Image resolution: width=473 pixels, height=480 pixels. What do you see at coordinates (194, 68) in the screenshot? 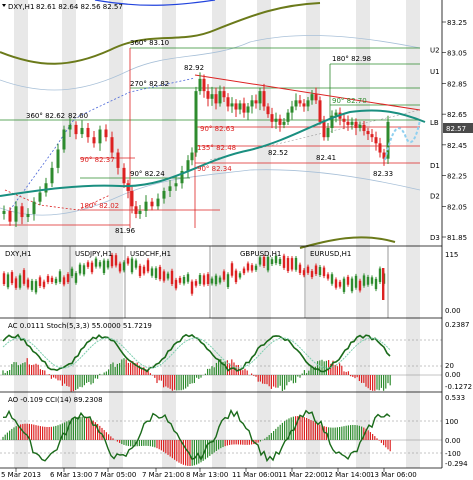
I see `annotation-peak-8292: 82.92` at bounding box center [194, 68].